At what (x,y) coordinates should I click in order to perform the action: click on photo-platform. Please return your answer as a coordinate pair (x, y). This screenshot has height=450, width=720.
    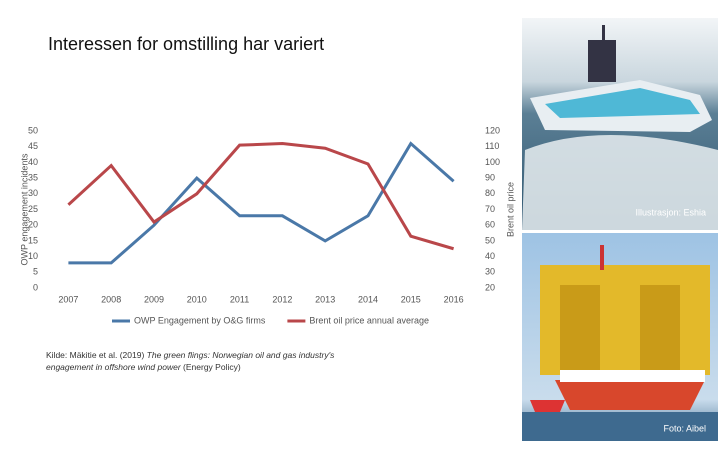
    Looking at the image, I should click on (620, 337).